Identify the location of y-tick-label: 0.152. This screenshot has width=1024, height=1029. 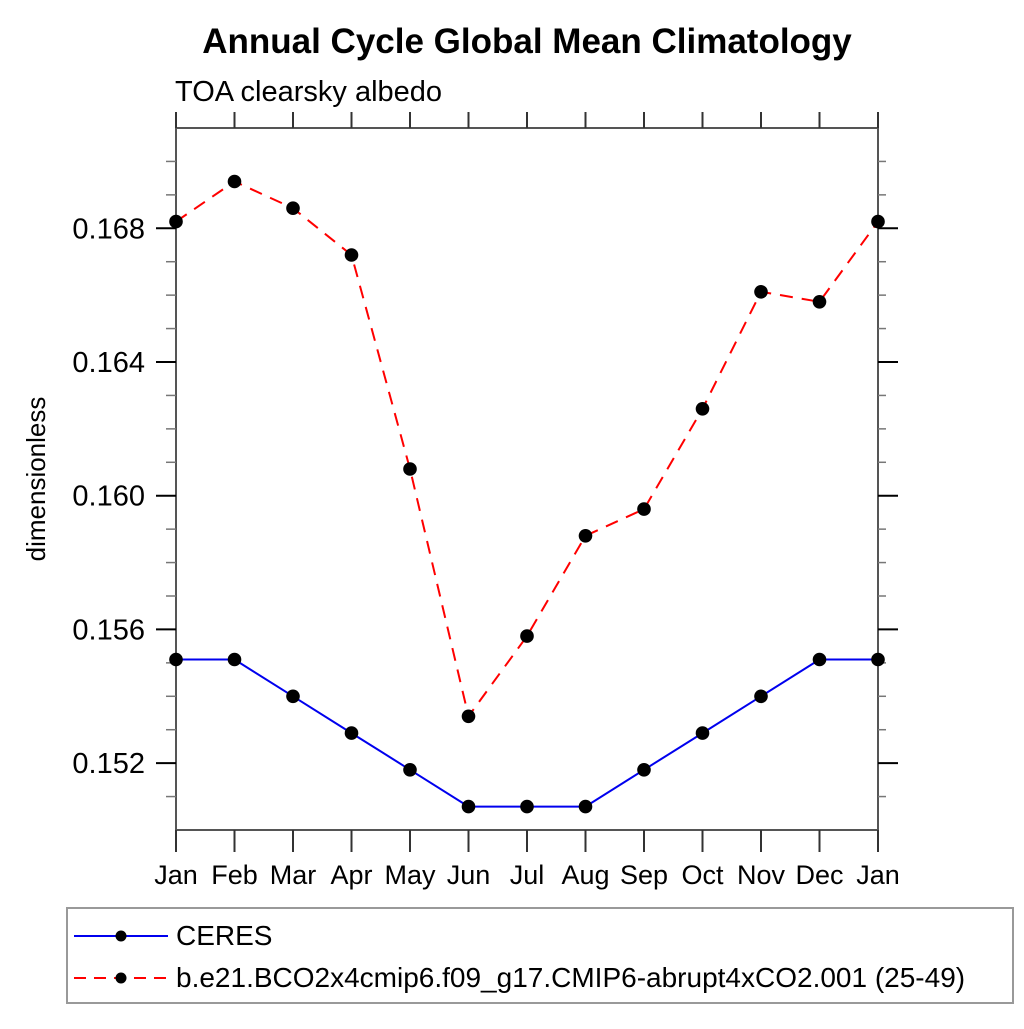
(108, 764).